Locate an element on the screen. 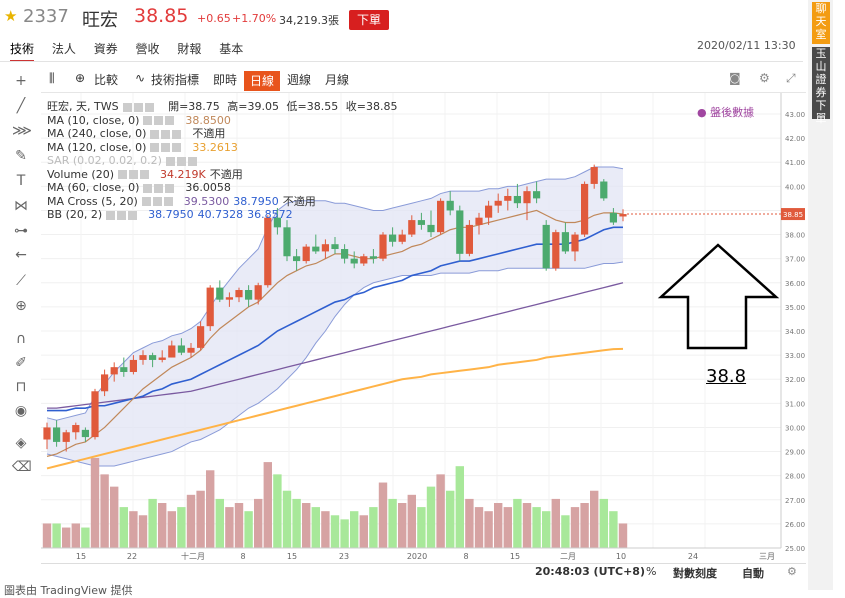  daily-button: 日線 is located at coordinates (262, 81).